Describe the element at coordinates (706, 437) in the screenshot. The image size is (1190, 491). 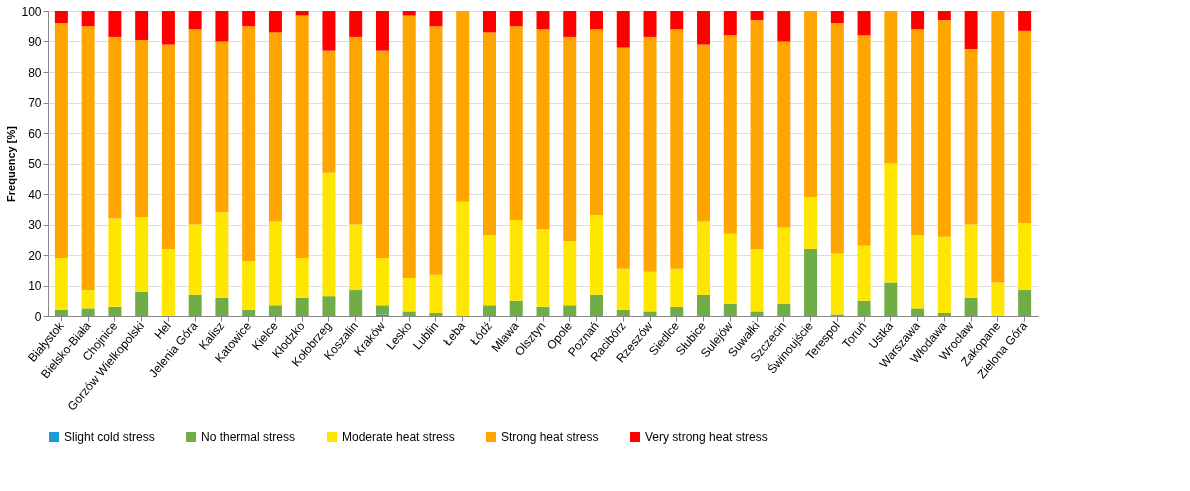
I see `legend-label: Very strong heat stress` at that location.